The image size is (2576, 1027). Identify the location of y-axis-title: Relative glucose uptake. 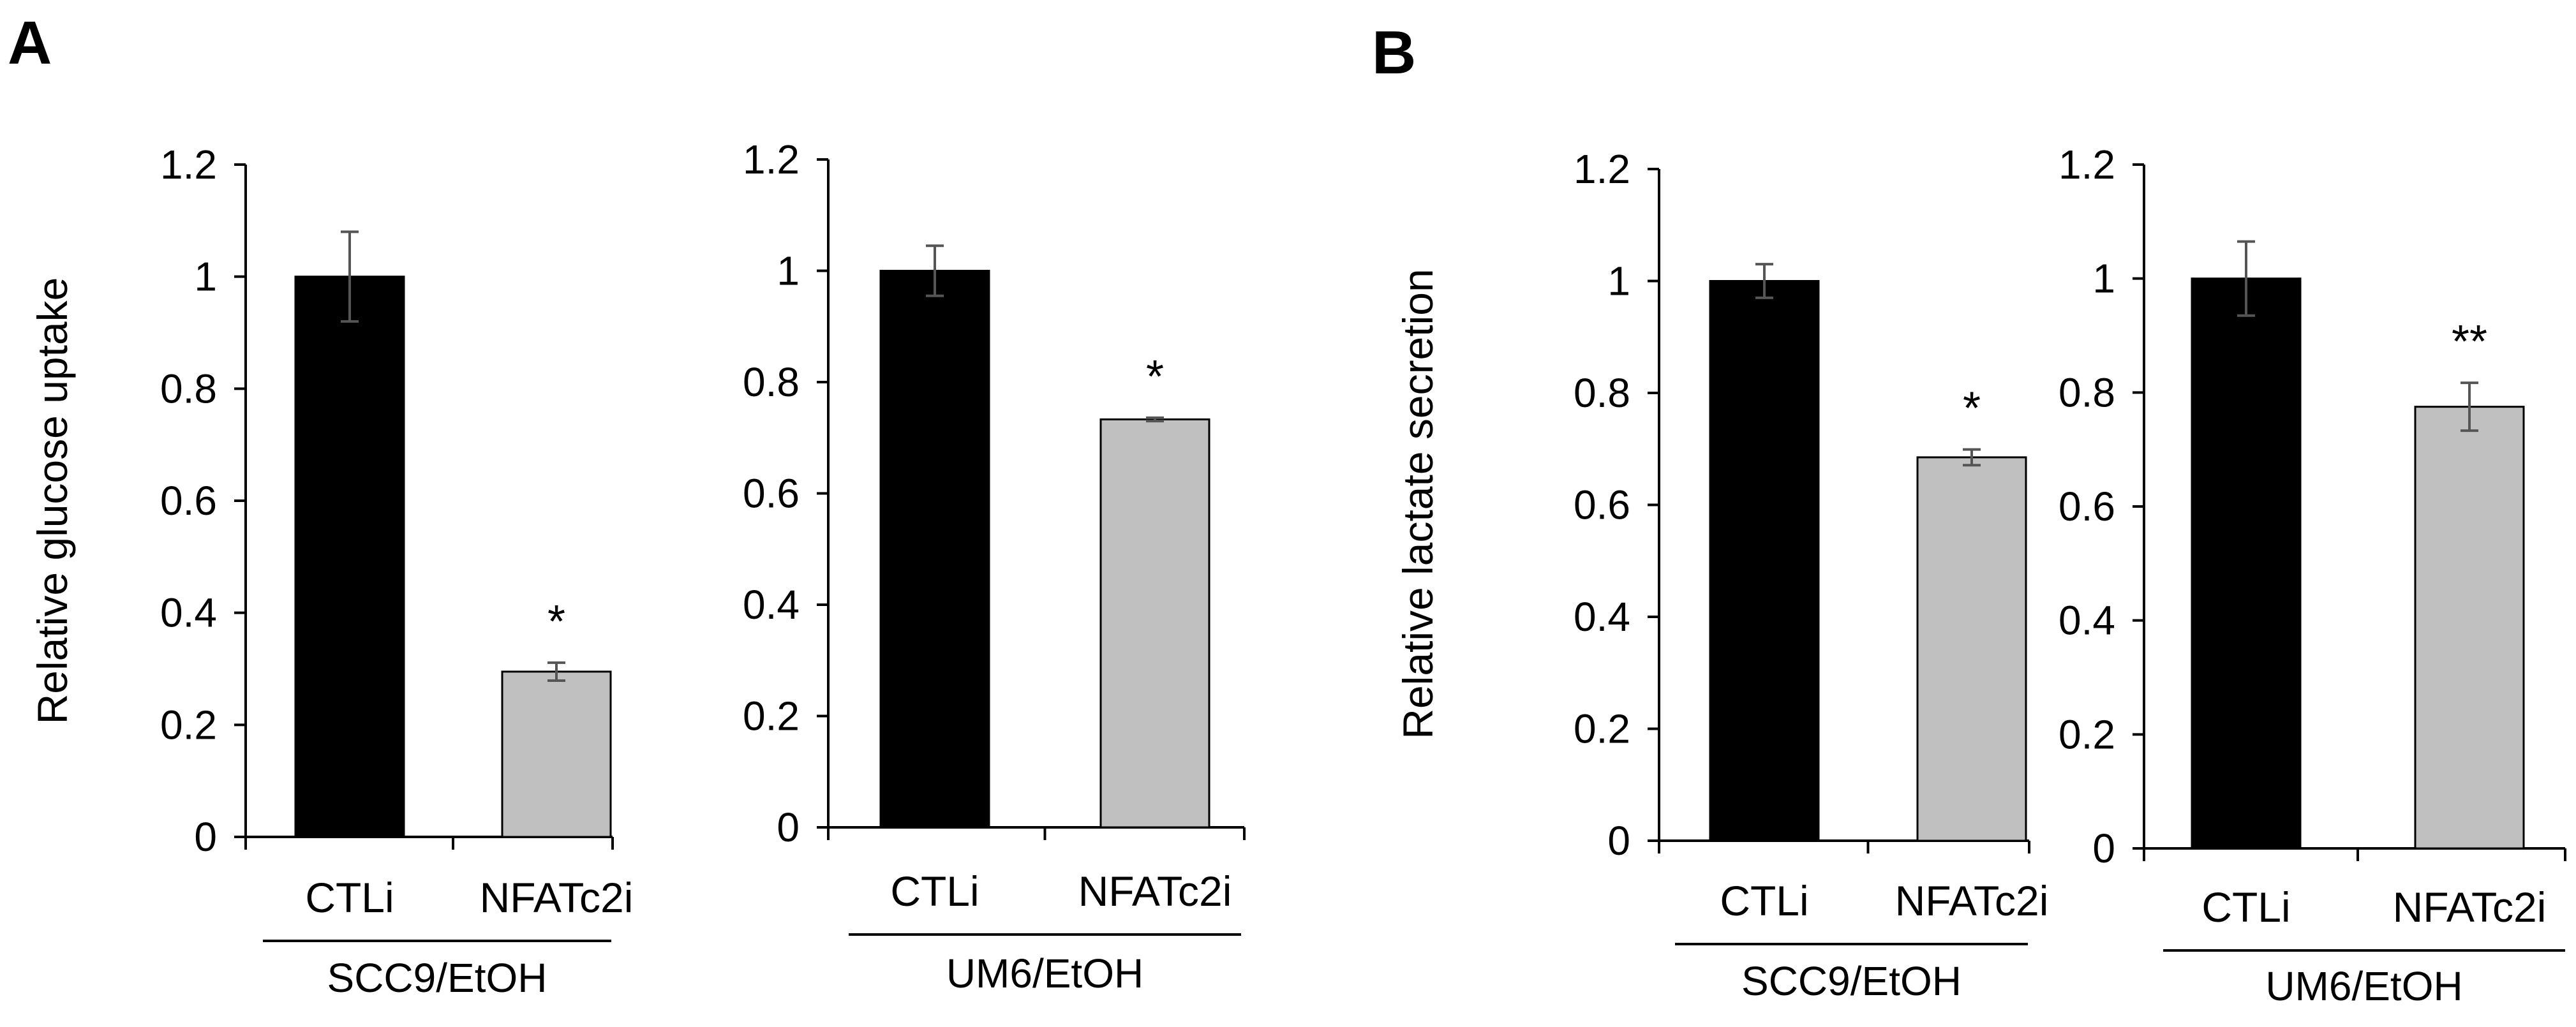
(52, 501).